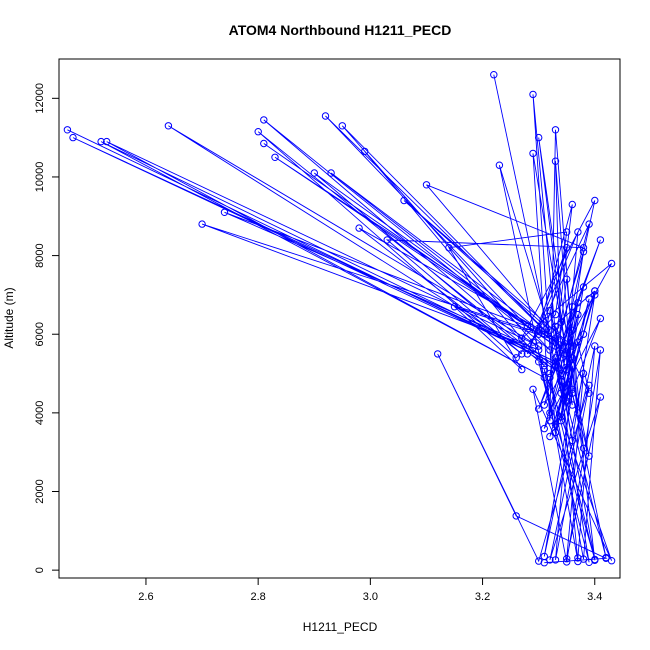  Describe the element at coordinates (40, 255) in the screenshot. I see `y-tick-label: 8000` at that location.